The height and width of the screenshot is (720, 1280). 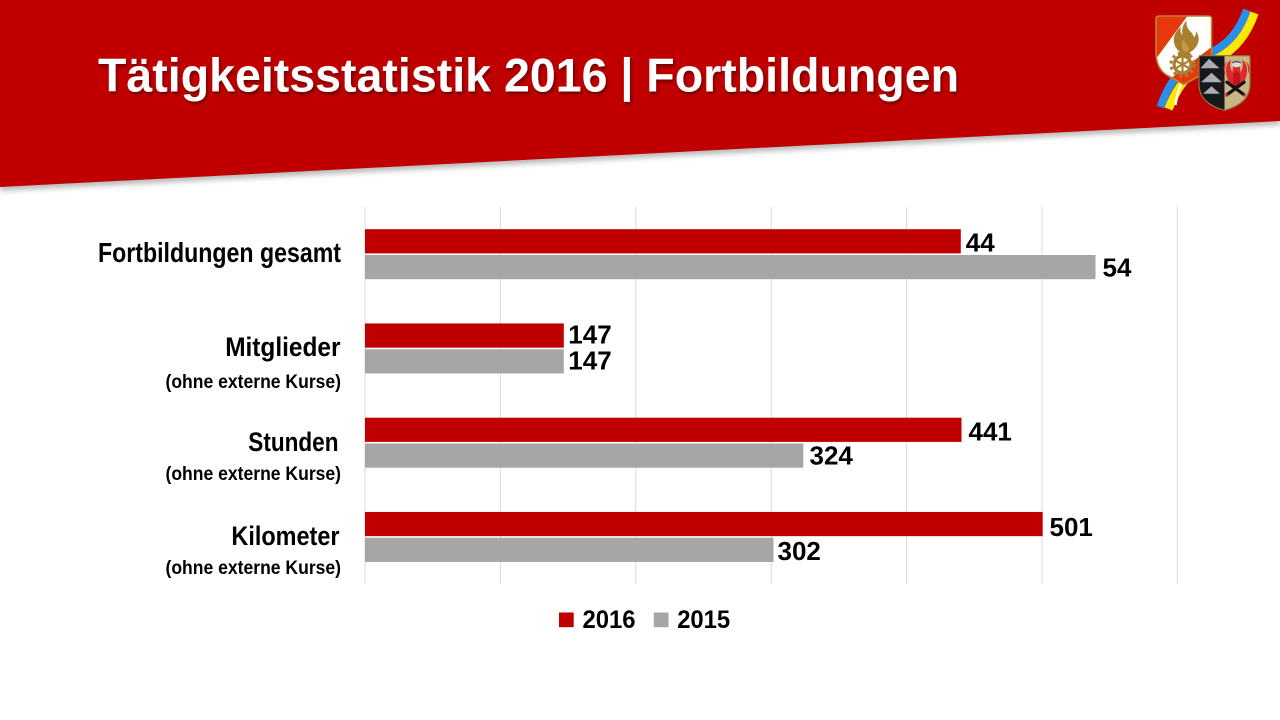 What do you see at coordinates (1117, 267) in the screenshot?
I see `svg-text: 54` at bounding box center [1117, 267].